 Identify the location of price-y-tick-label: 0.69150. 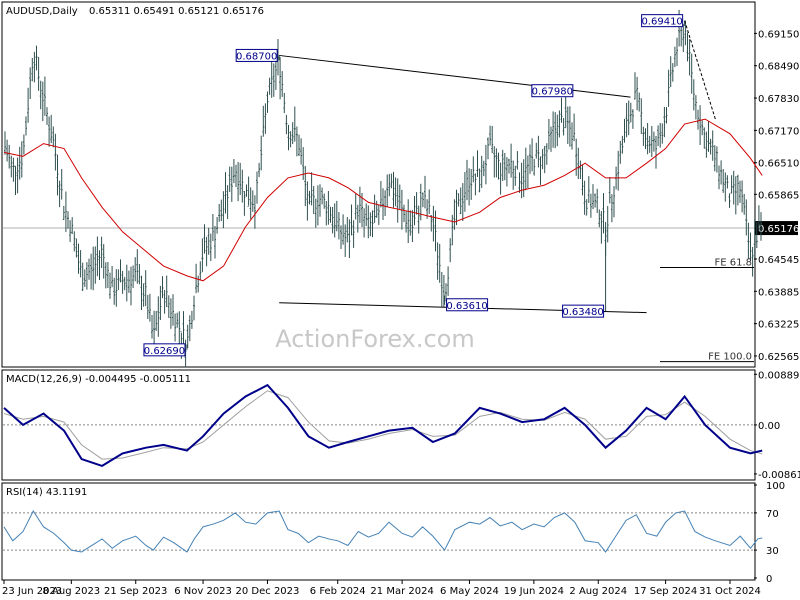
(778, 34).